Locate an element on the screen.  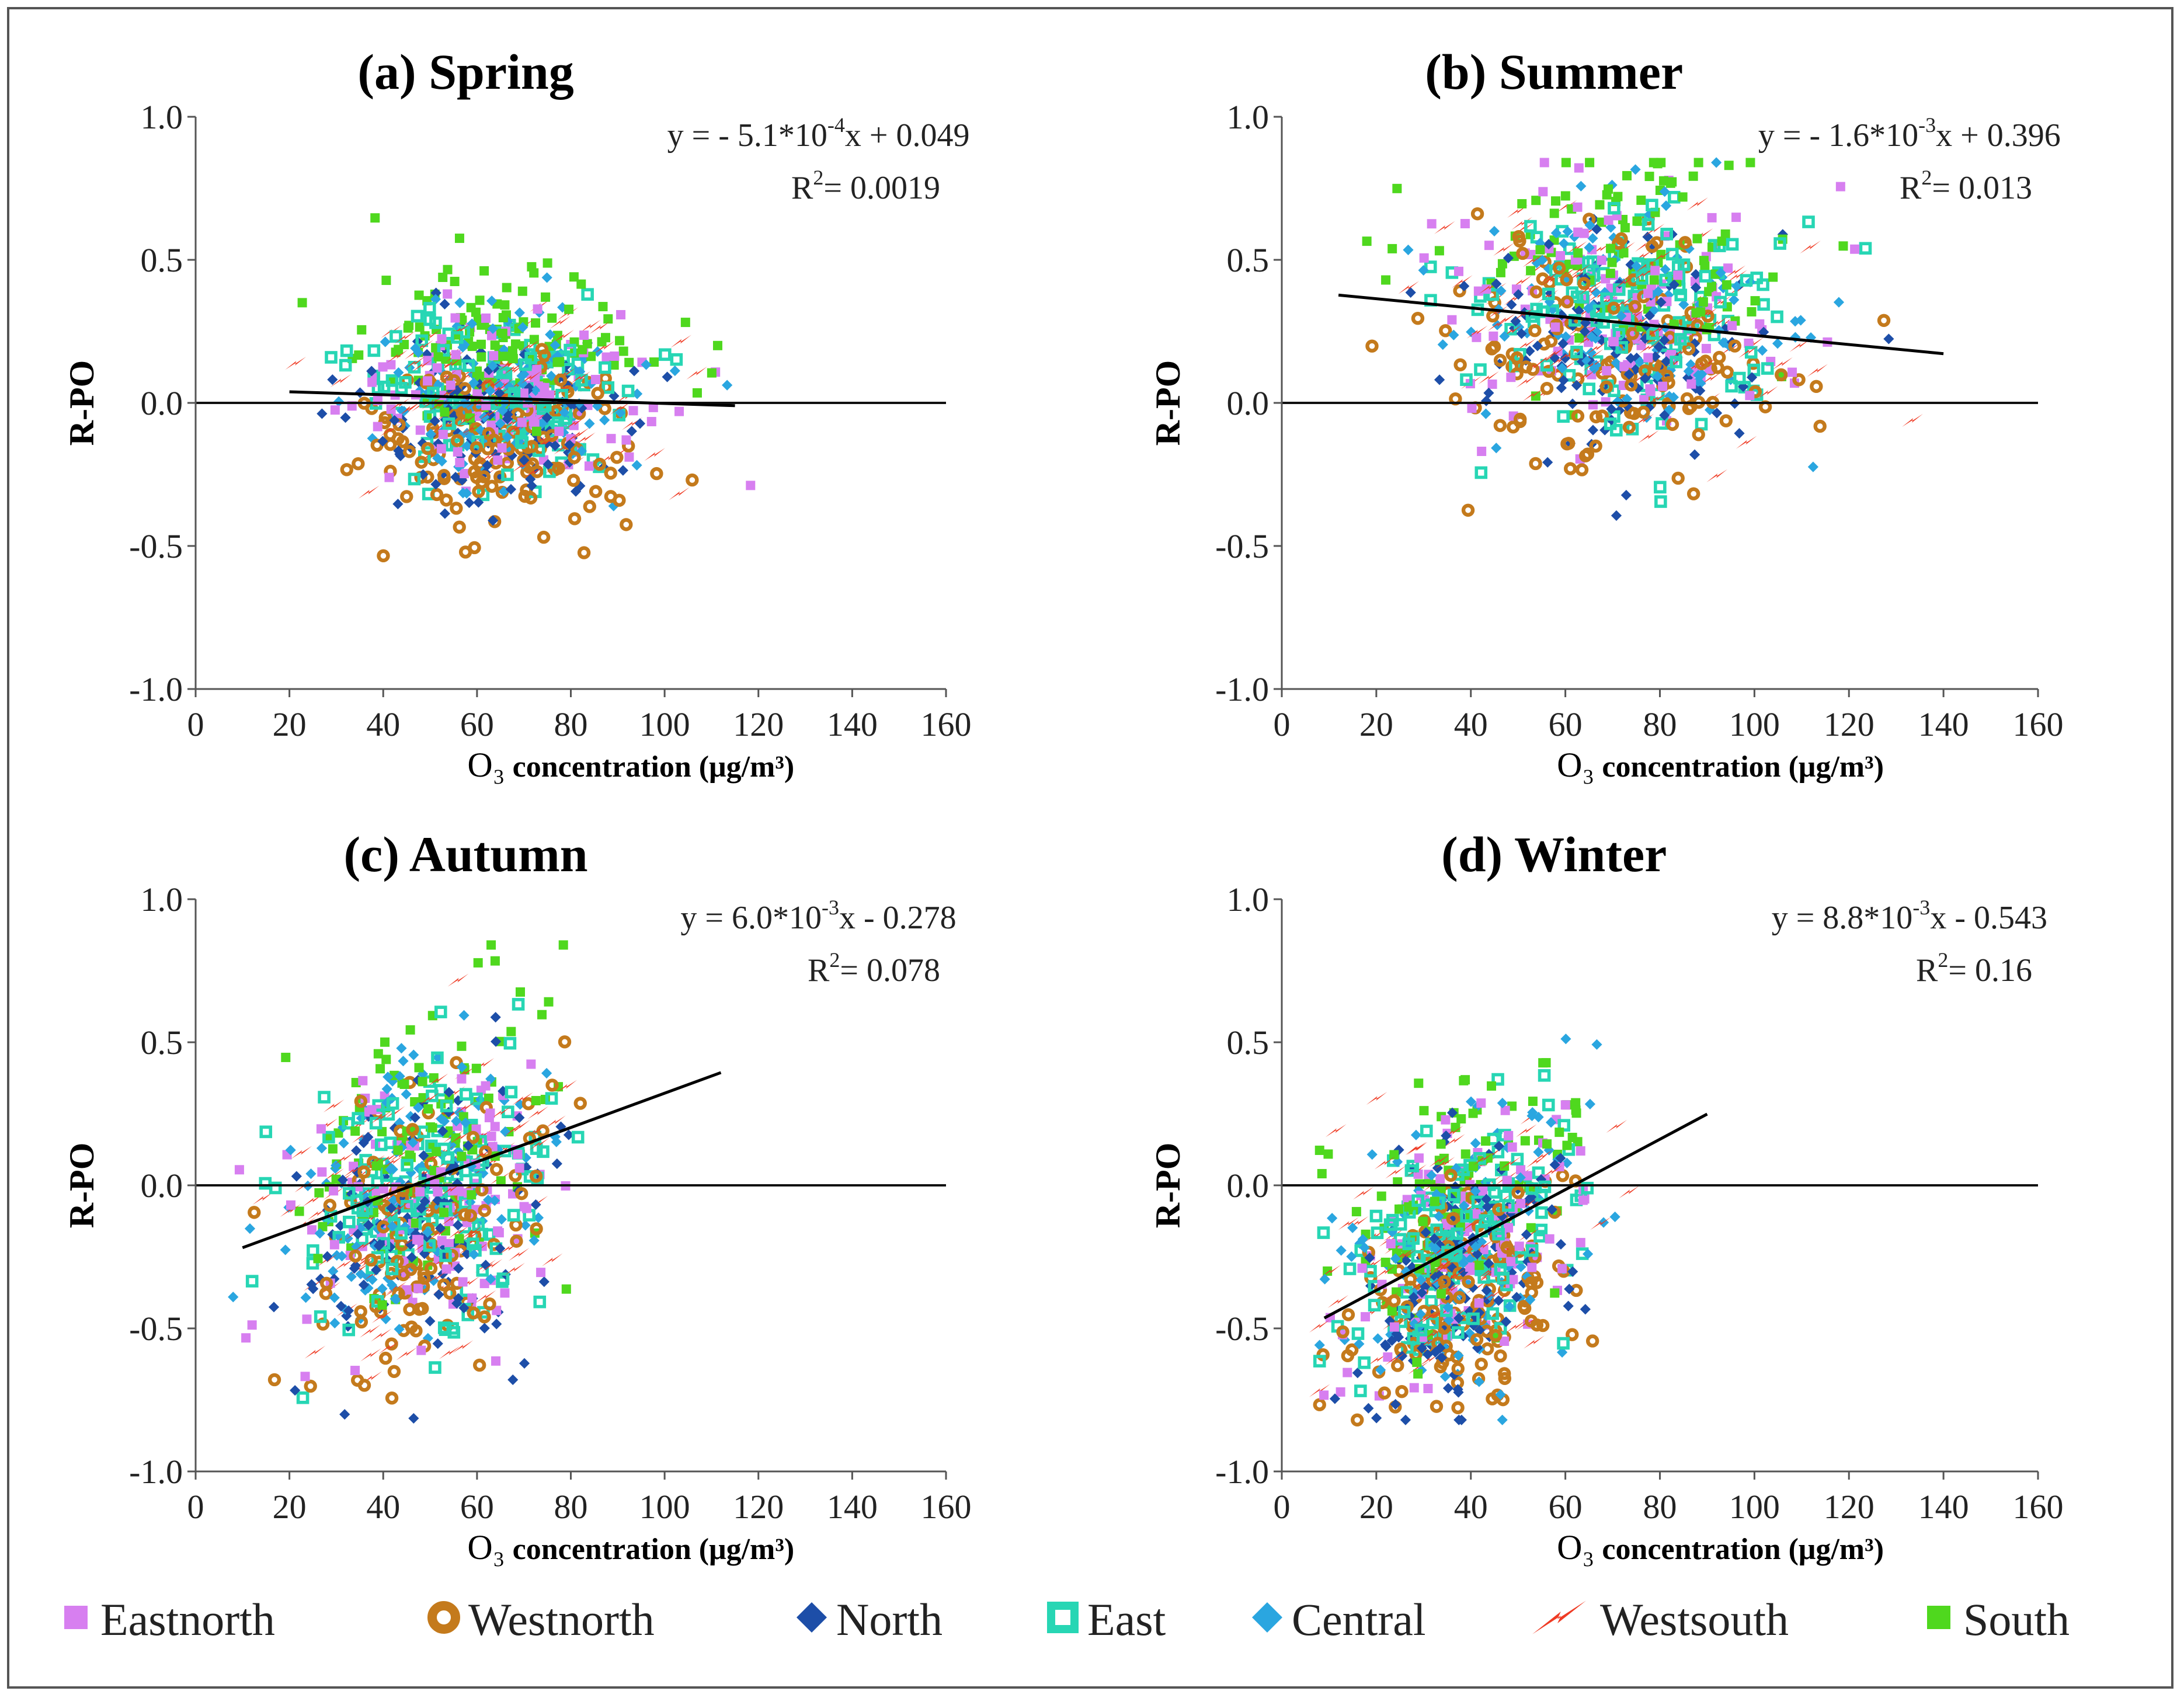
panel-title: (d) Winter is located at coordinates (1554, 854).